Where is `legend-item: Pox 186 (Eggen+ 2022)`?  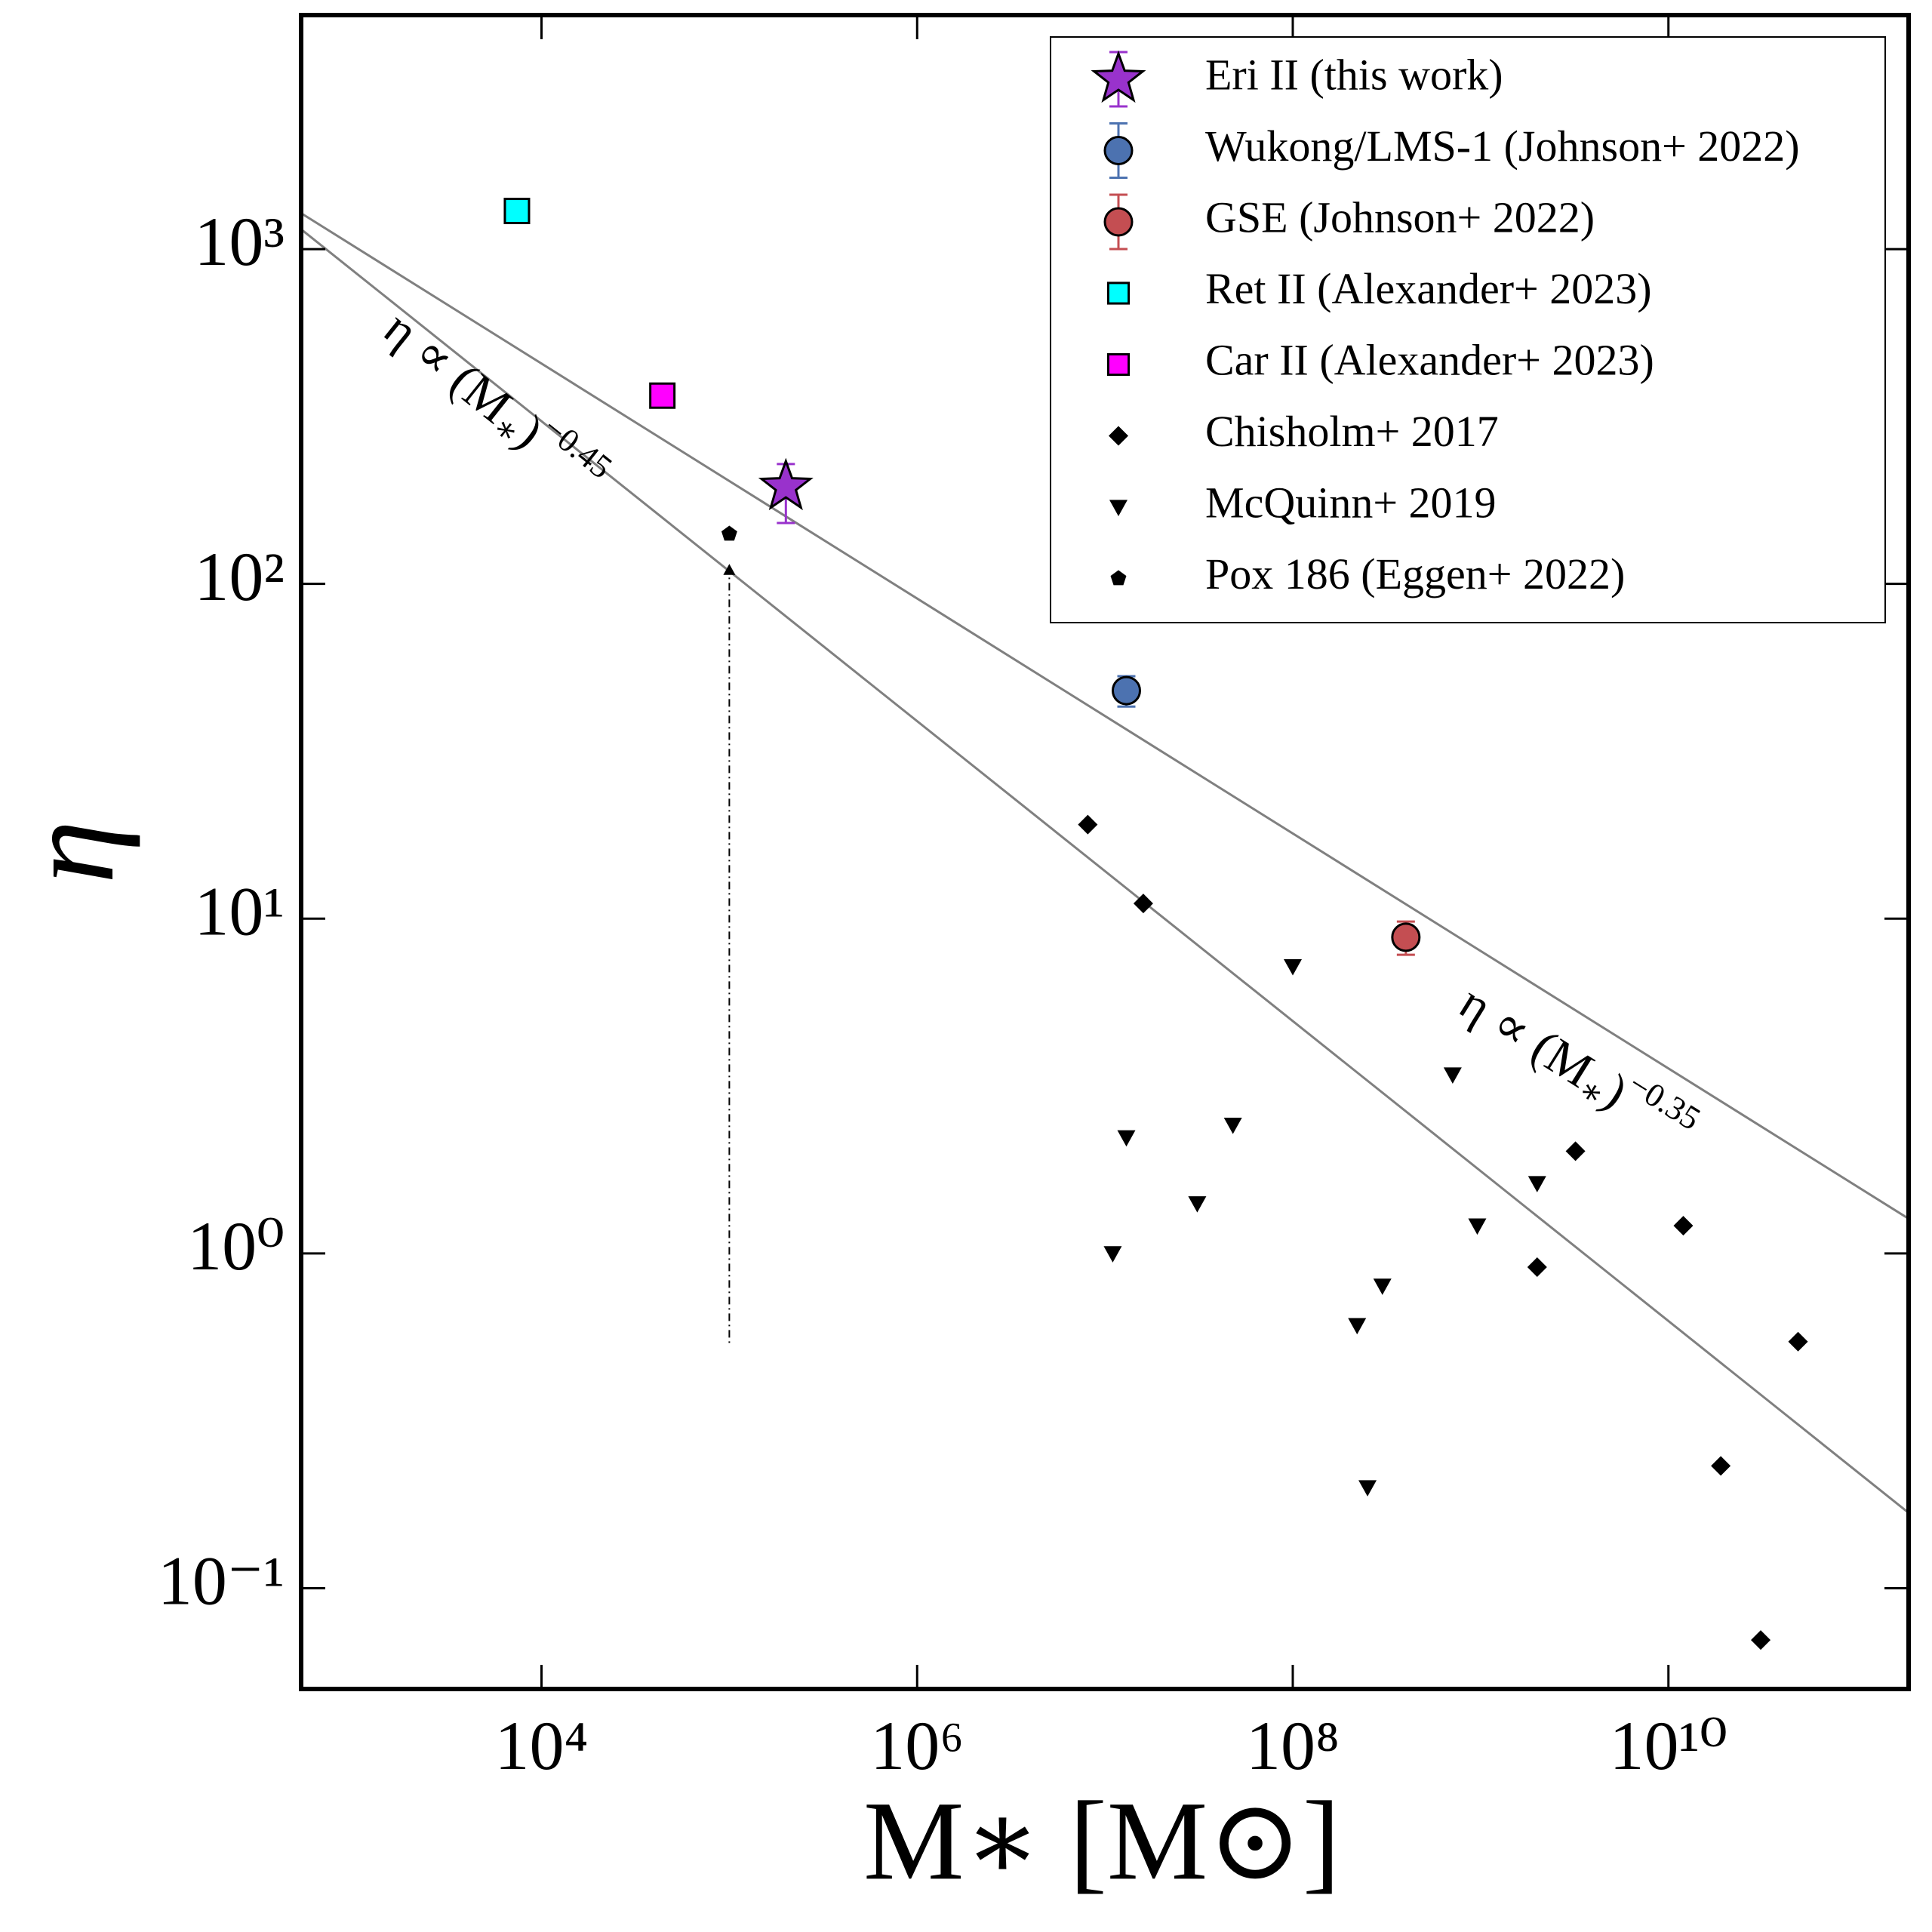
legend-item: Pox 186 (Eggen+ 2022) is located at coordinates (1367, 573).